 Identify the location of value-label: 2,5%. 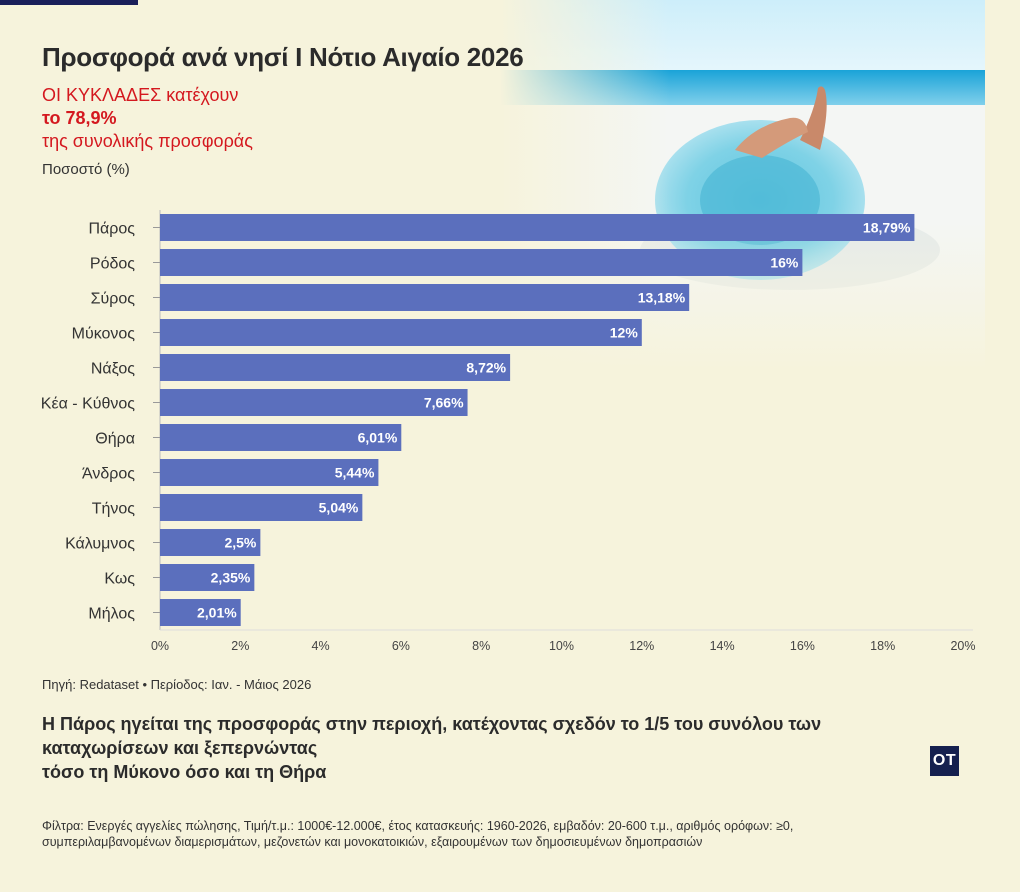
(240, 543).